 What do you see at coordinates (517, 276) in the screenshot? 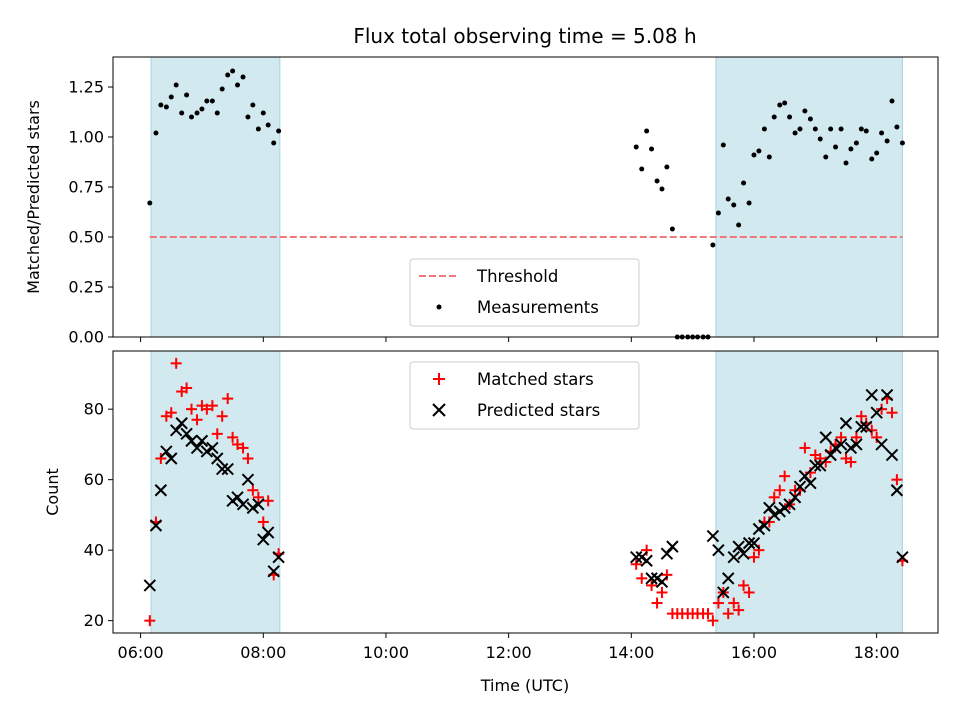
I see `legend-threshold-label: Threshold` at bounding box center [517, 276].